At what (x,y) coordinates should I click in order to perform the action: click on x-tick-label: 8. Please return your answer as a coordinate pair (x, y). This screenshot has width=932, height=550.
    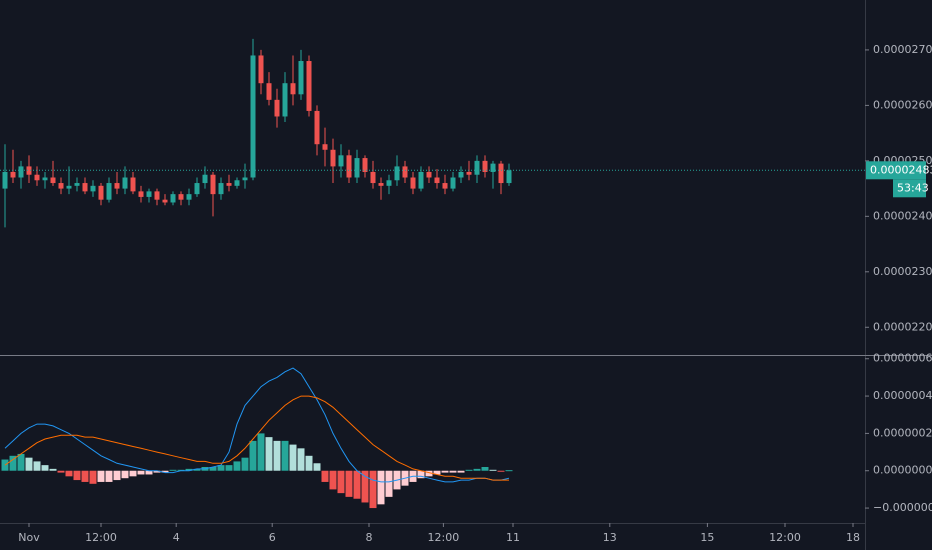
    Looking at the image, I should click on (369, 537).